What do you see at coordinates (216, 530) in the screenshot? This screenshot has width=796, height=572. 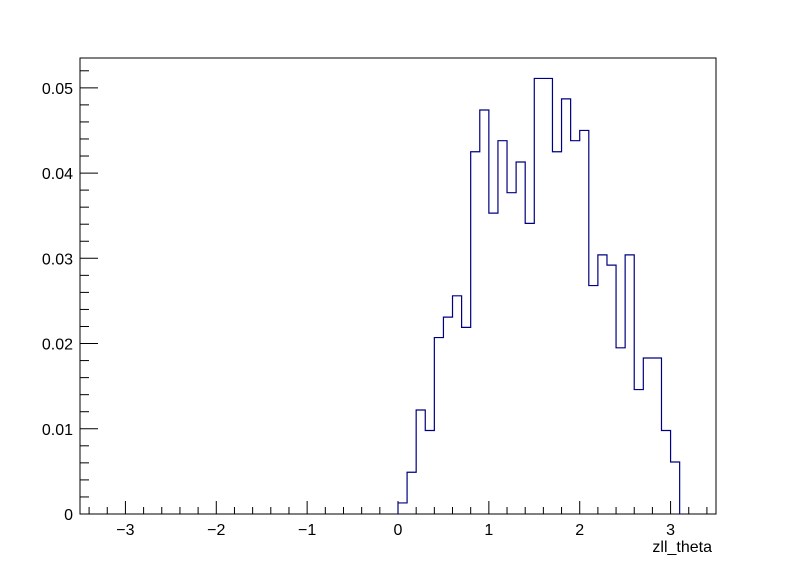 I see `x-tick-label: −2` at bounding box center [216, 530].